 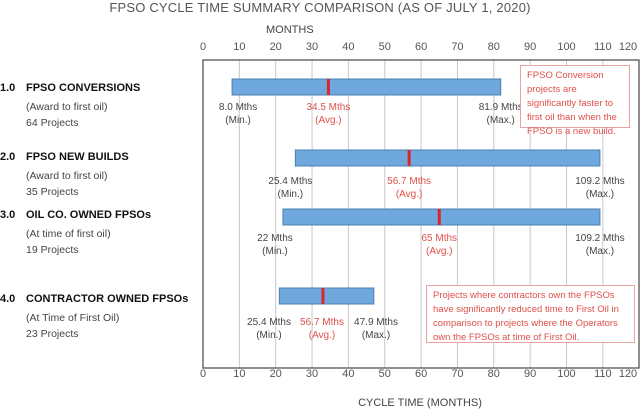 What do you see at coordinates (439, 245) in the screenshot?
I see `avg-label: 65 Mths (Avg.)` at bounding box center [439, 245].